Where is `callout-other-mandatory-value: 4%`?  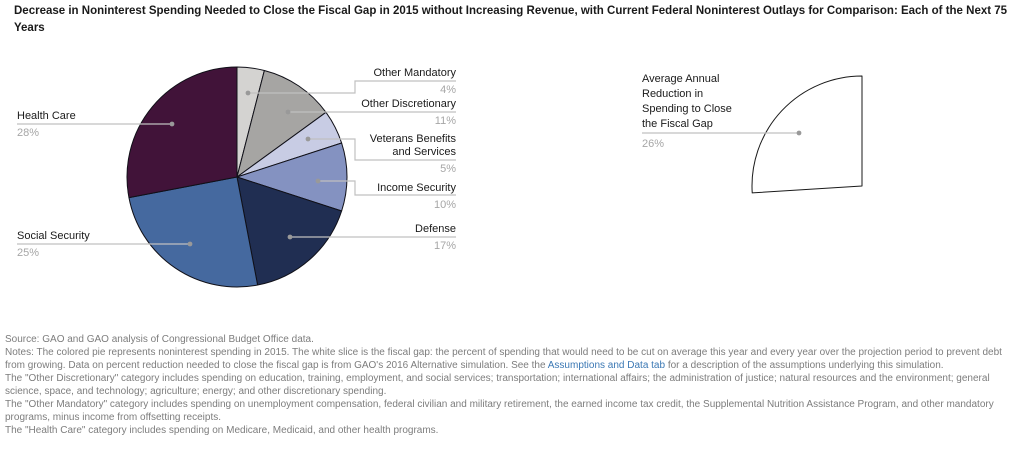
callout-other-mandatory-value: 4% is located at coordinates (448, 90).